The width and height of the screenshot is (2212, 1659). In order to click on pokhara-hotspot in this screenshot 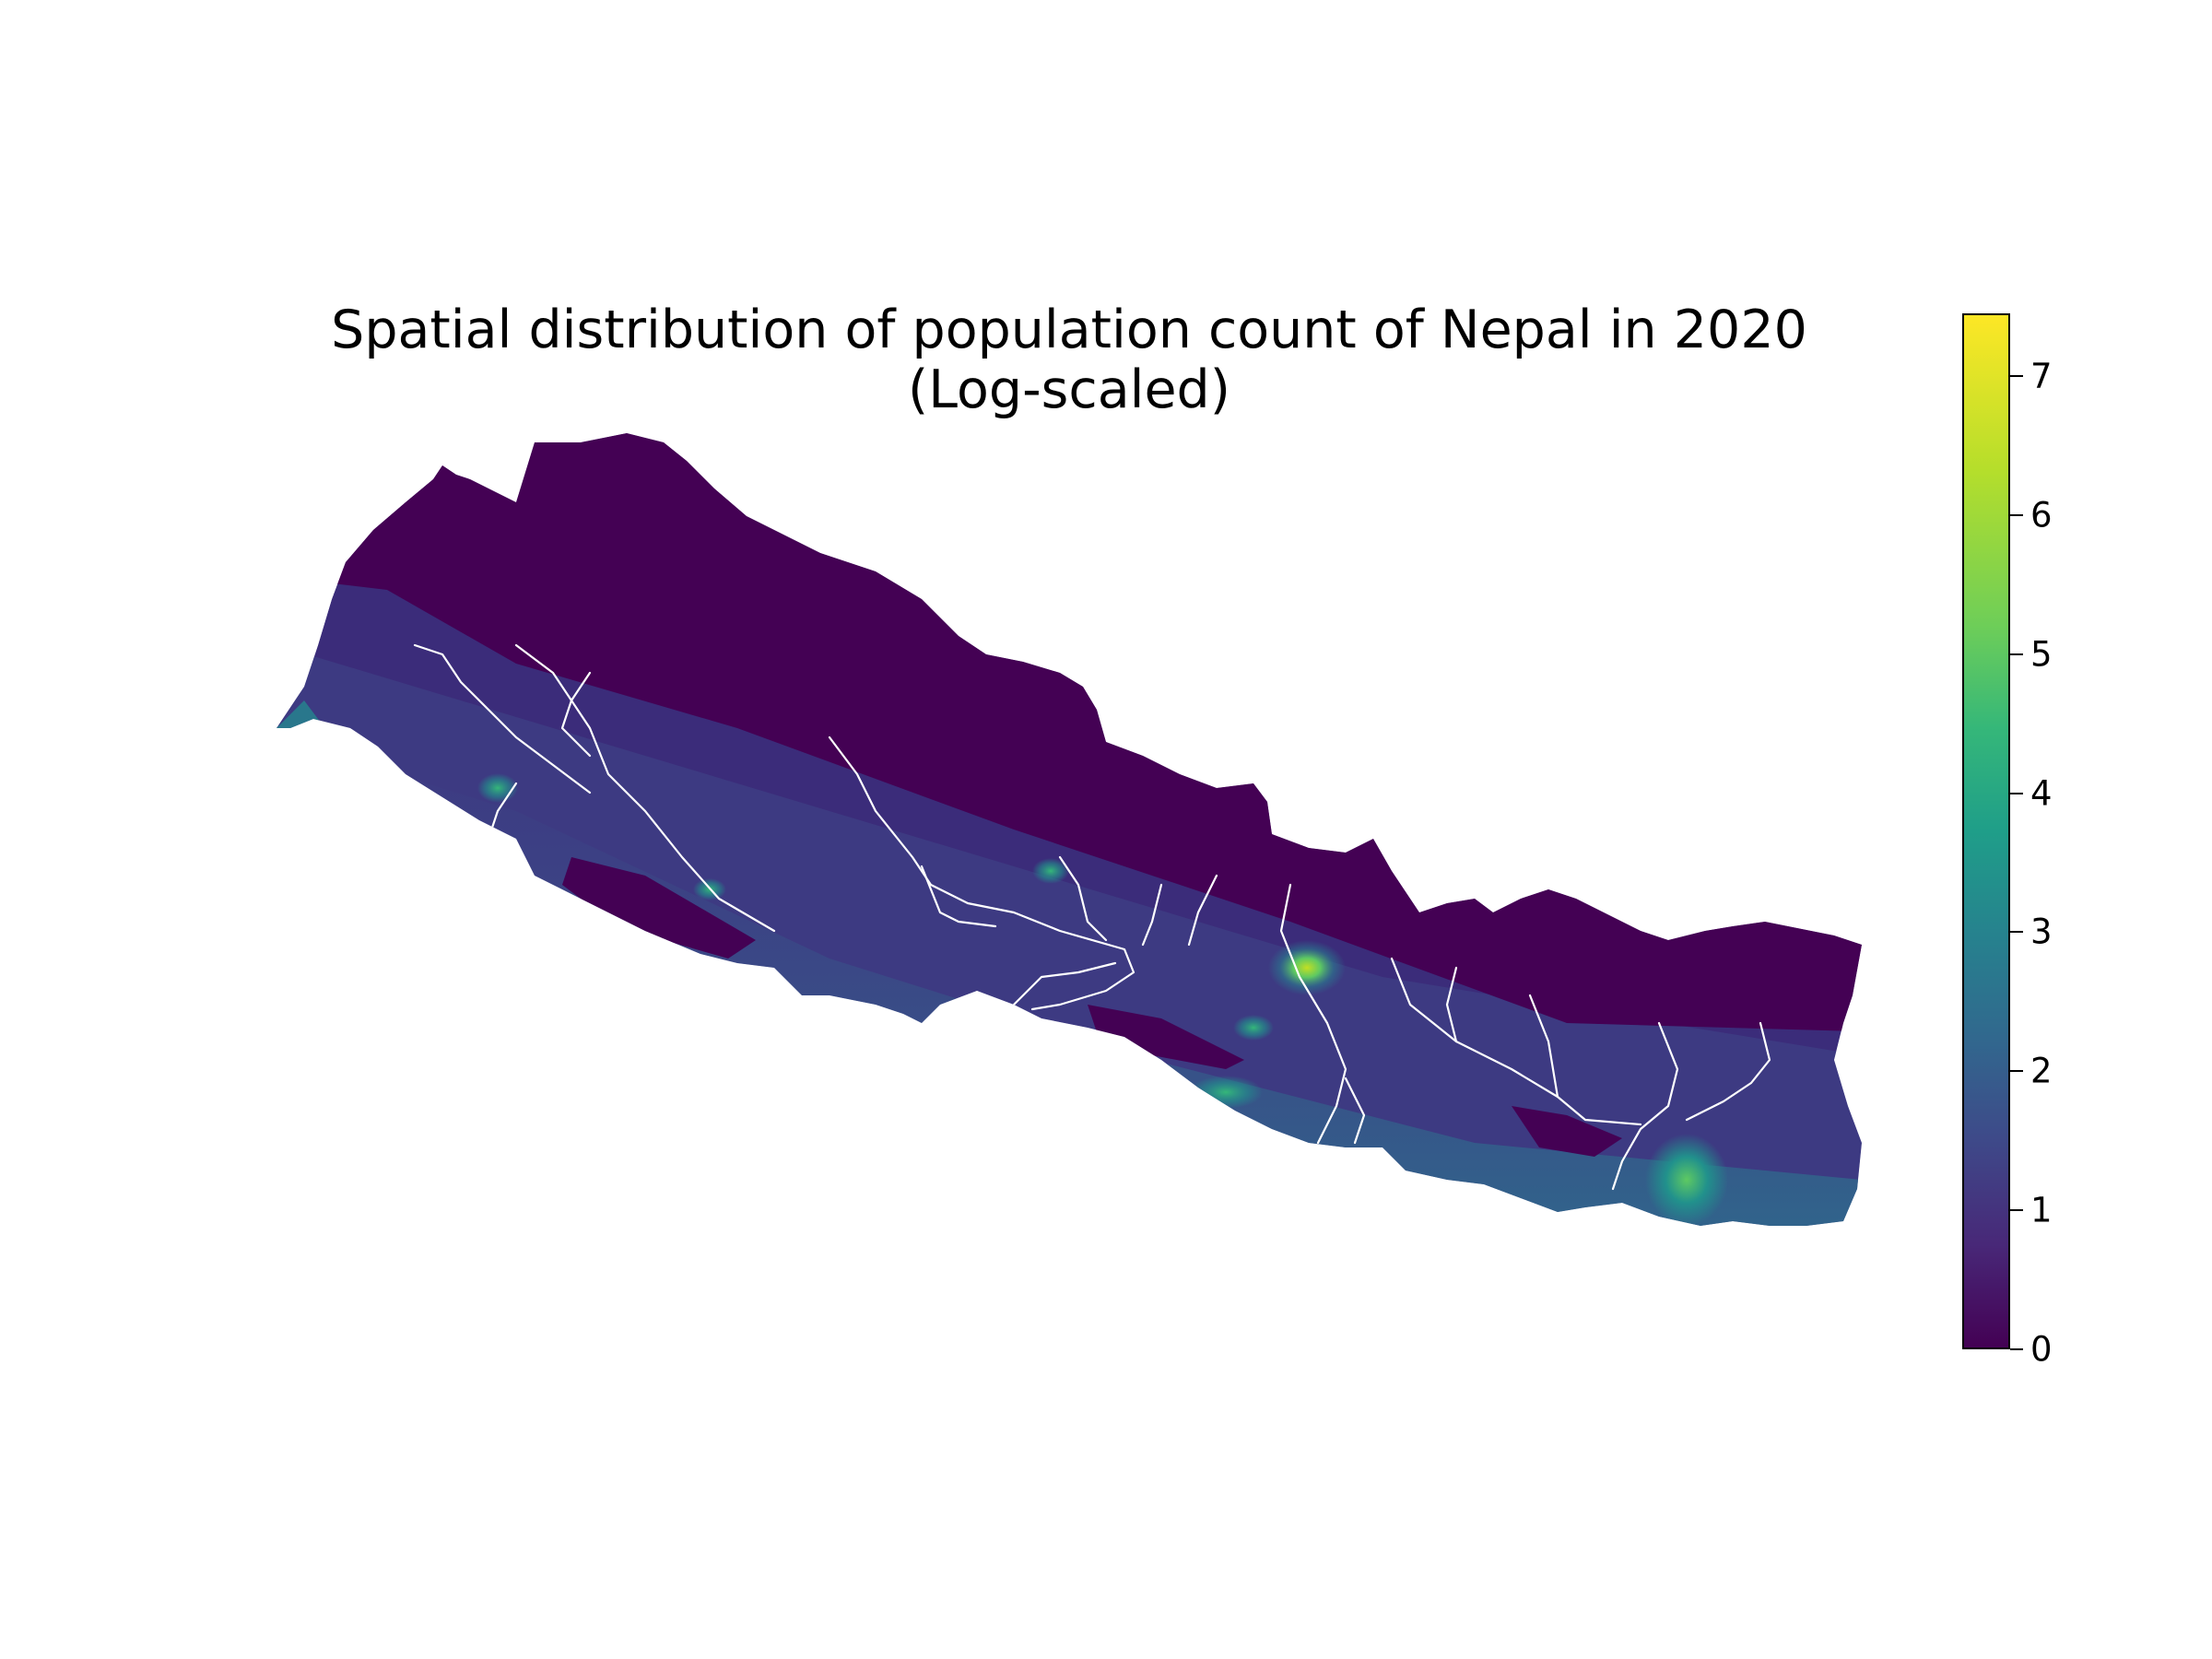, I will do `click(1050, 871)`.